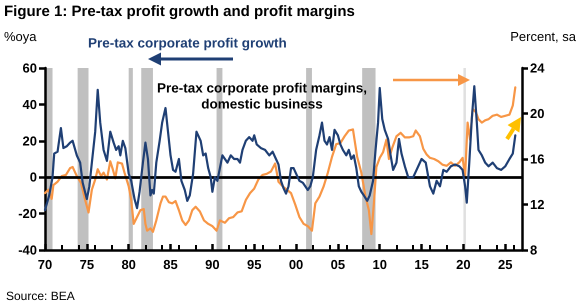  Describe the element at coordinates (537, 204) in the screenshot. I see `y2-tick-label: 12` at that location.